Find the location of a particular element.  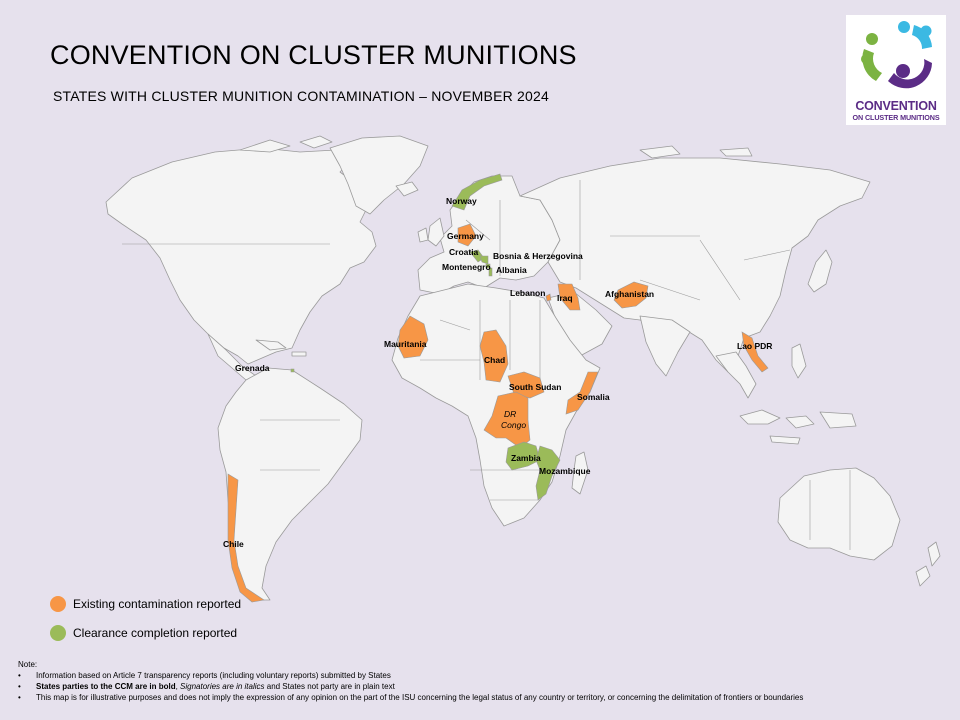

legend-label-contamination: Existing contamination reported is located at coordinates (157, 604).